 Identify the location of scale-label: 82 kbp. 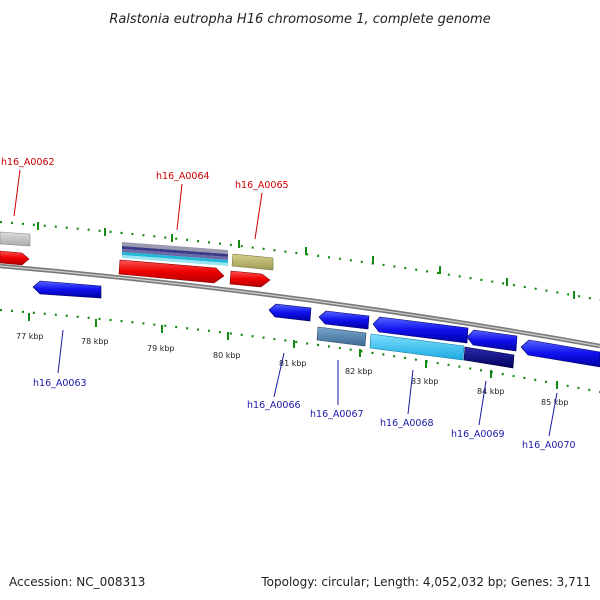
(359, 371).